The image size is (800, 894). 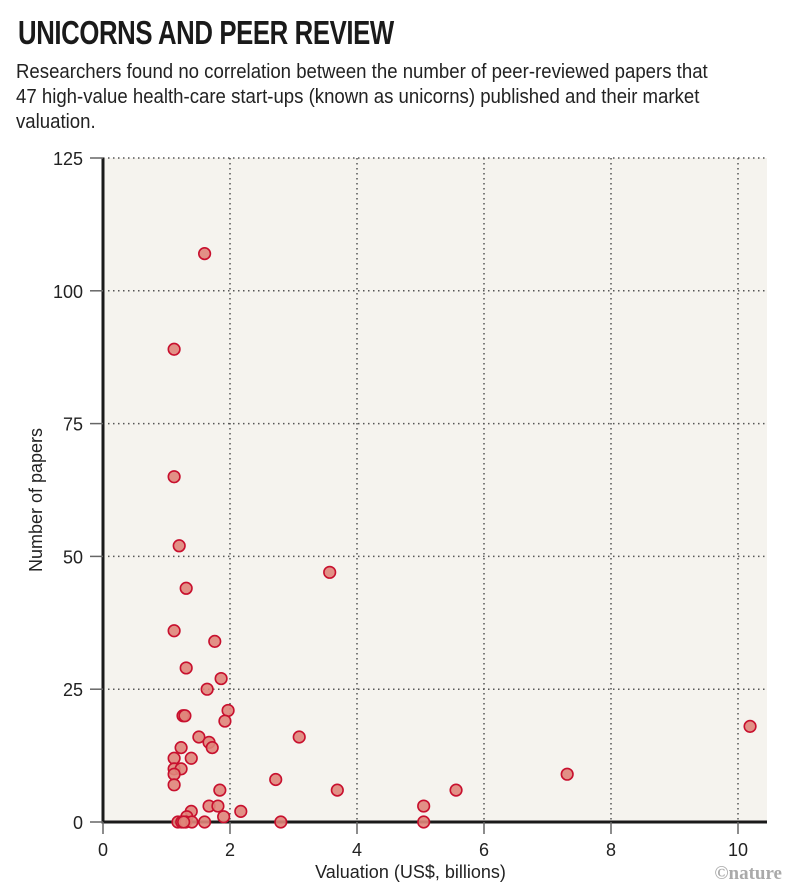 What do you see at coordinates (738, 850) in the screenshot?
I see `x-tick-label: 10` at bounding box center [738, 850].